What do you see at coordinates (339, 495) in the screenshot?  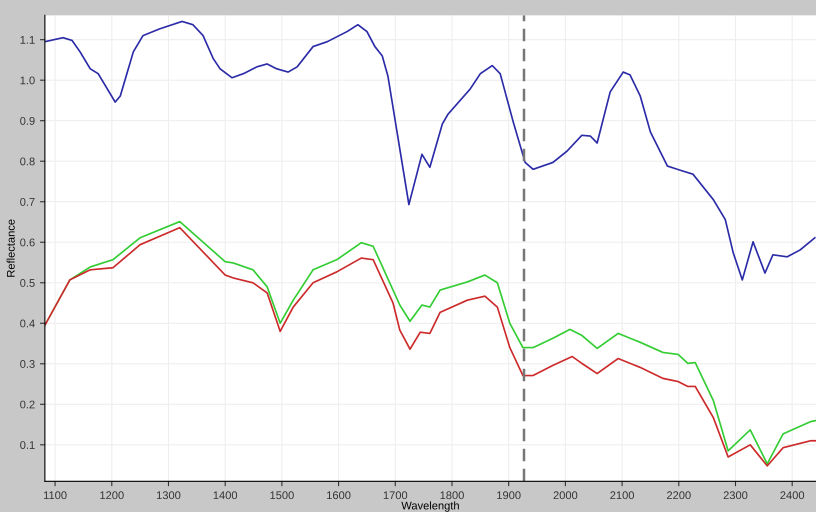 I see `x-tick-label: 1600` at bounding box center [339, 495].